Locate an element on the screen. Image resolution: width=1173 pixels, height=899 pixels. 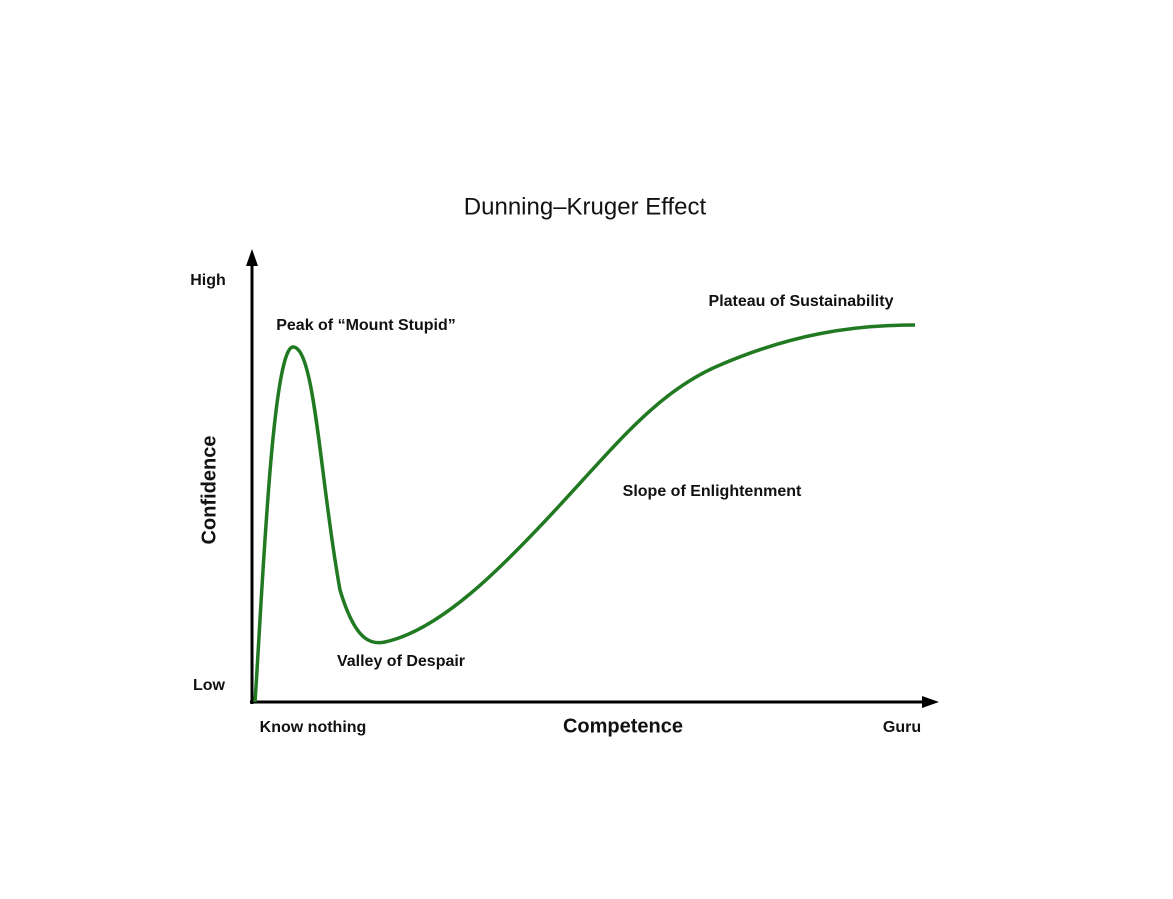
x-end-label: Guru is located at coordinates (902, 727).